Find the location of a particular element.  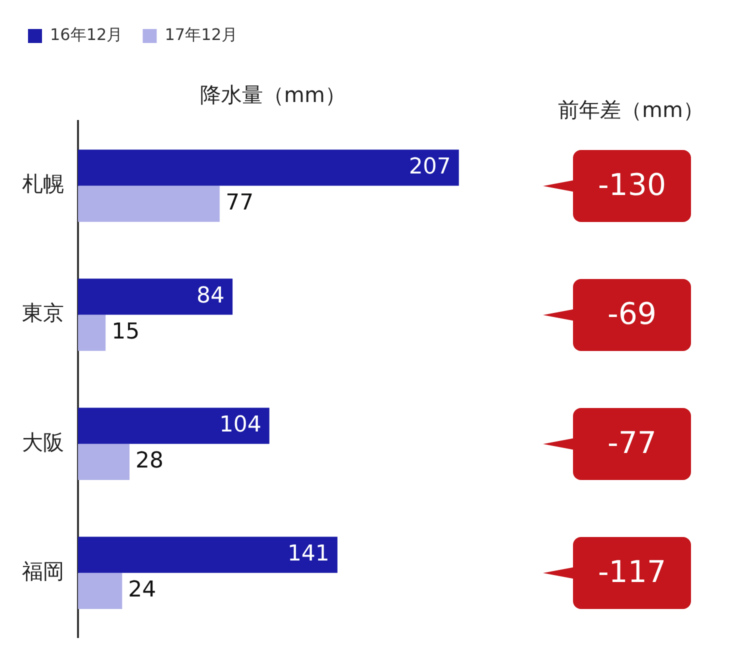

data-label: 15 is located at coordinates (126, 332).